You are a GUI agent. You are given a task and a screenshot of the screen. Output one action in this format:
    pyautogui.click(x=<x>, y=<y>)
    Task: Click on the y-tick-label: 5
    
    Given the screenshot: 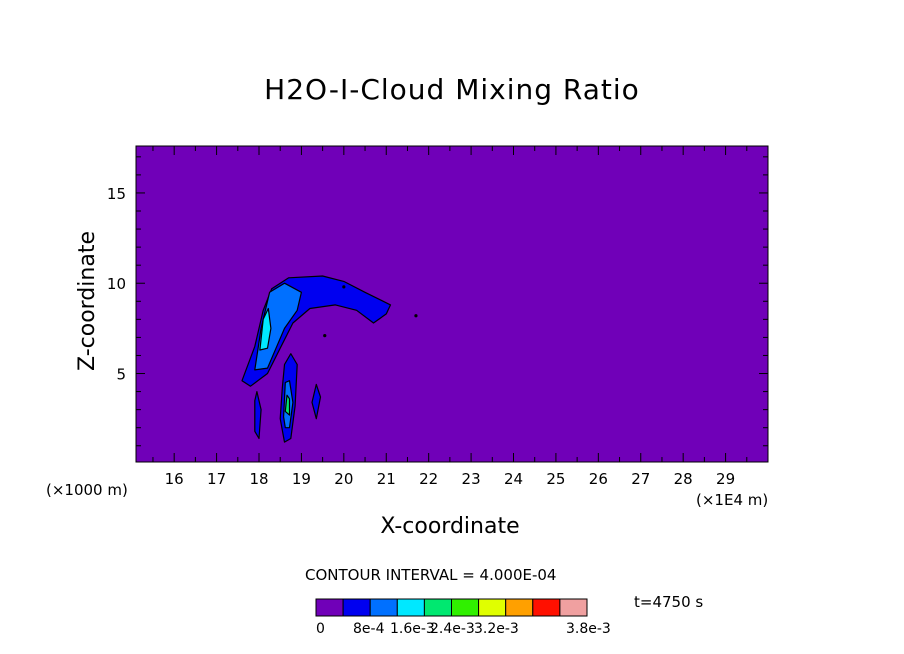 What is the action you would take?
    pyautogui.click(x=121, y=375)
    